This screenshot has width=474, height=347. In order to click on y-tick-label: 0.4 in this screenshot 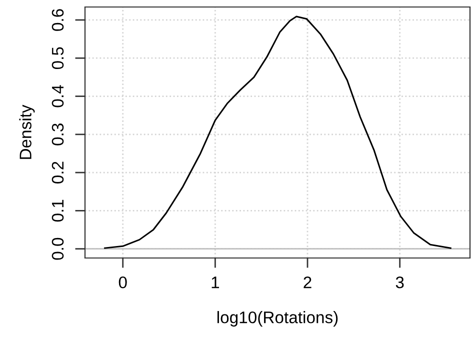, I will do `click(58, 96)`.